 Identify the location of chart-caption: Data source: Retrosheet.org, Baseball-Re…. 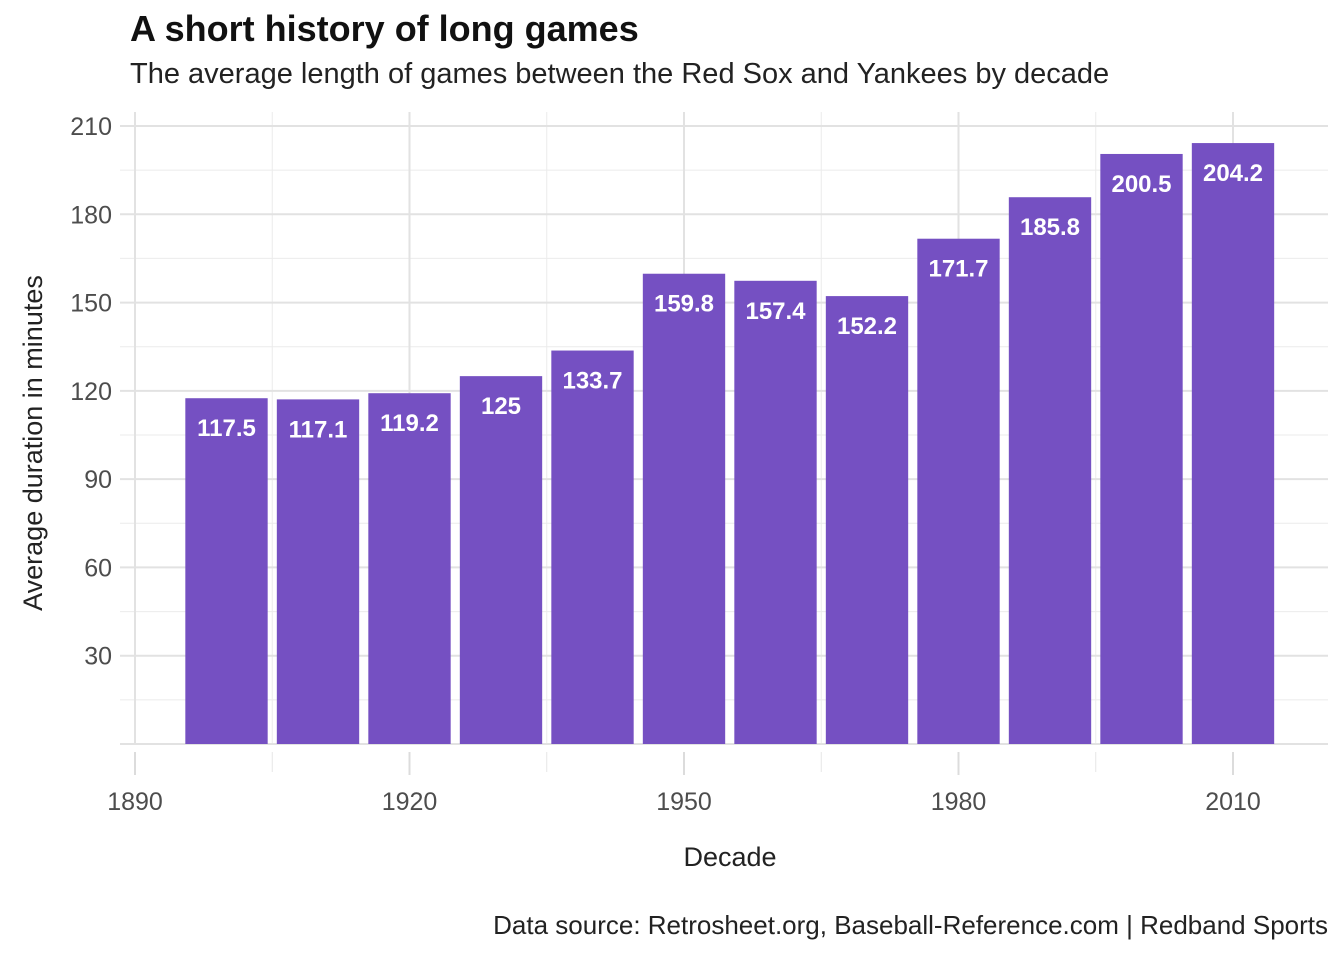
(910, 925).